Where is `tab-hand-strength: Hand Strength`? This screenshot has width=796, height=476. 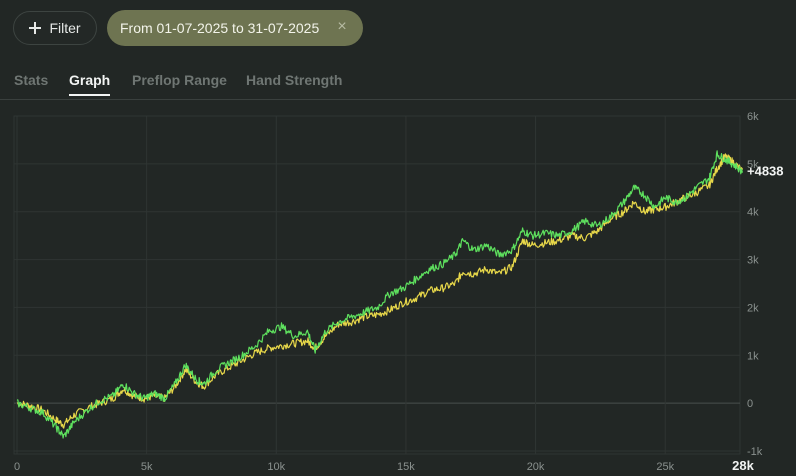
tab-hand-strength: Hand Strength is located at coordinates (294, 80).